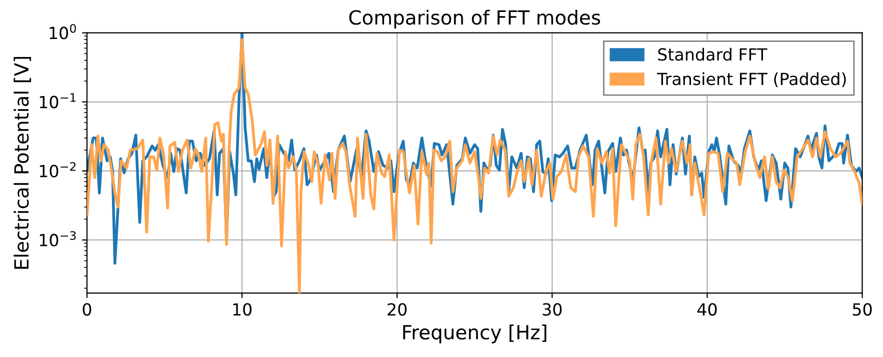 This screenshot has width=883, height=357. What do you see at coordinates (707, 309) in the screenshot?
I see `x-tick-label: 40` at bounding box center [707, 309].